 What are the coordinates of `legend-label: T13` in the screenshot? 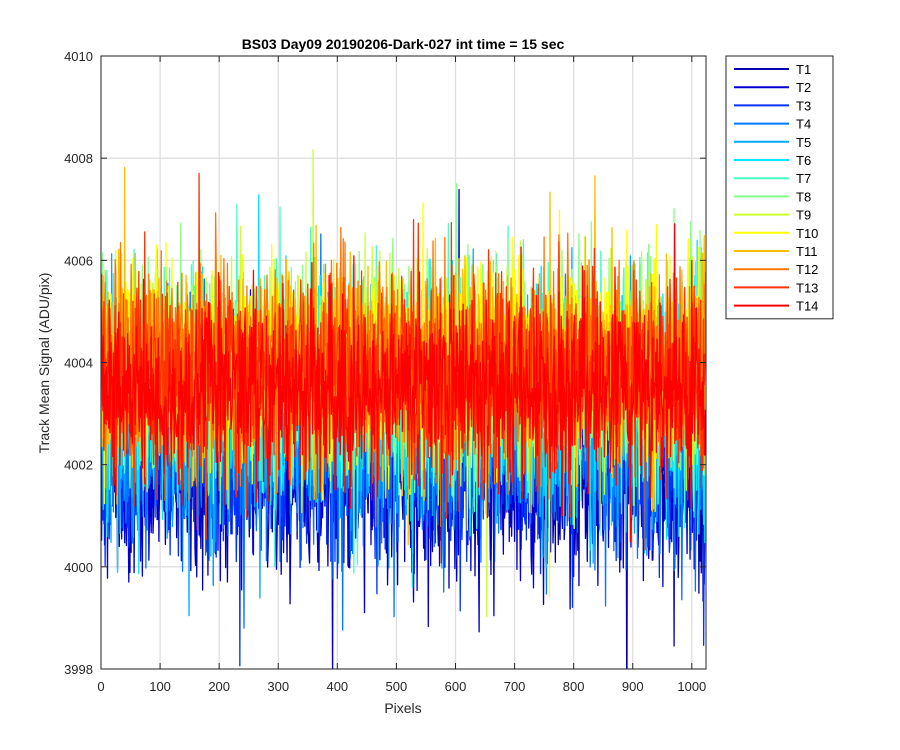 It's located at (807, 287).